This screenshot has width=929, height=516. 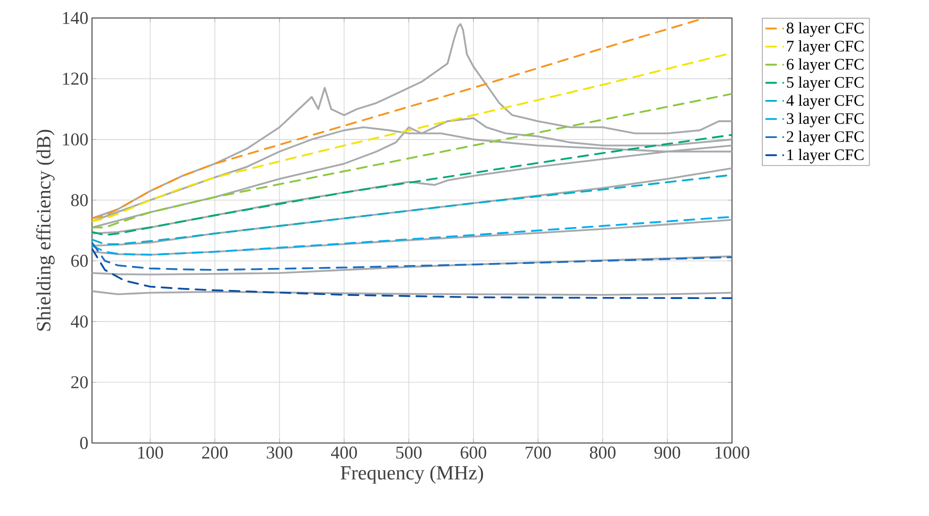 What do you see at coordinates (825, 47) in the screenshot?
I see `legend-label: 7 layer CFC` at bounding box center [825, 47].